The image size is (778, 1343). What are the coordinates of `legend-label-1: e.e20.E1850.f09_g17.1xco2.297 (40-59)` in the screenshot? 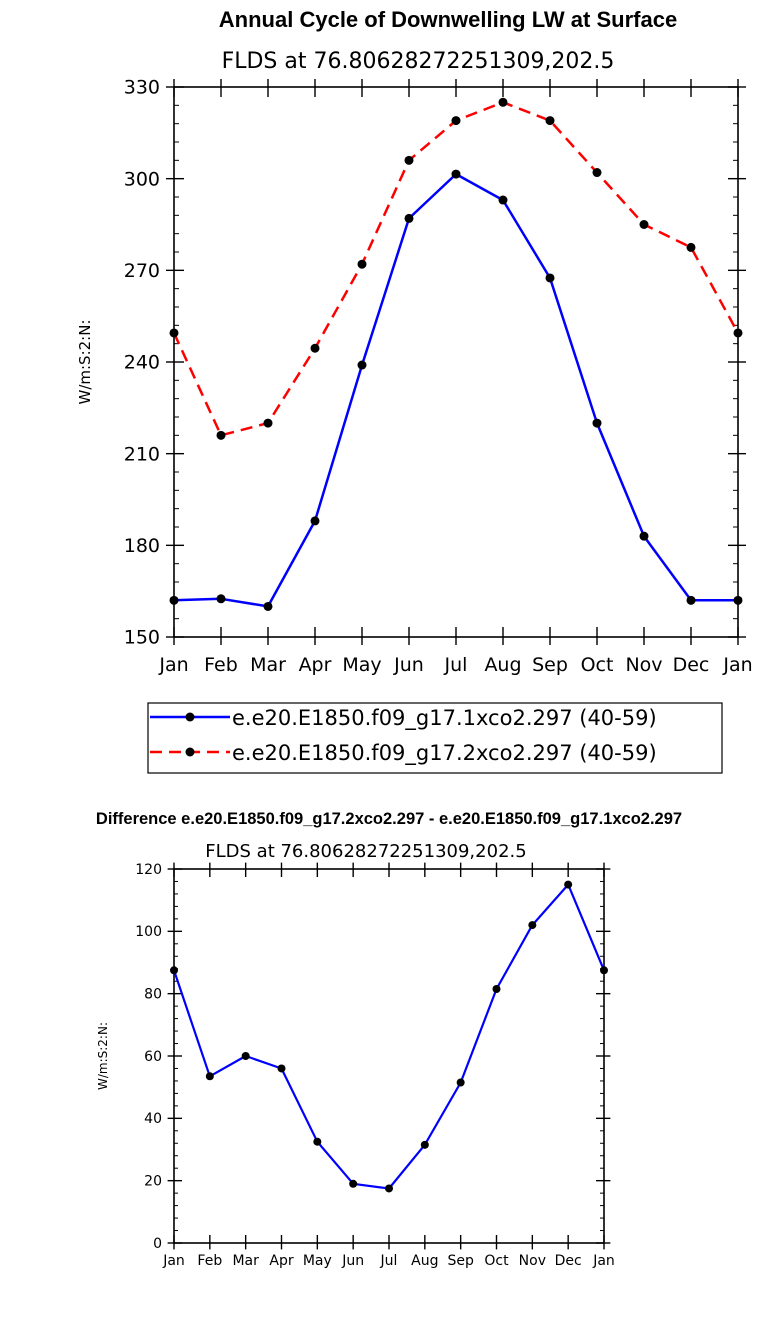 It's located at (444, 718).